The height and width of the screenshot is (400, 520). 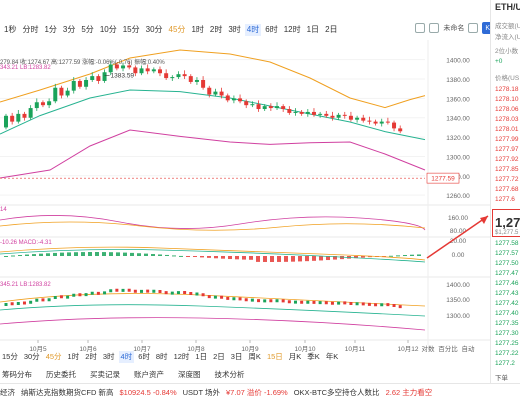 What do you see at coordinates (331, 29) in the screenshot?
I see `timeframe-tab: 2日` at bounding box center [331, 29].